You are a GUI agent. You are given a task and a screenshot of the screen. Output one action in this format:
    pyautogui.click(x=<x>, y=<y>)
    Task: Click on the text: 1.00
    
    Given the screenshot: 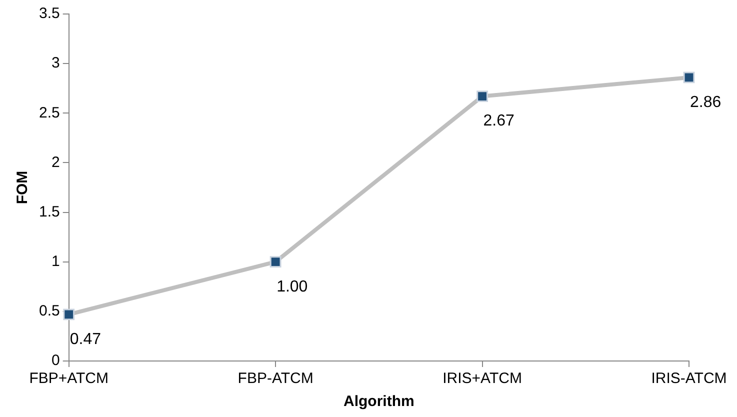 What is the action you would take?
    pyautogui.click(x=292, y=287)
    